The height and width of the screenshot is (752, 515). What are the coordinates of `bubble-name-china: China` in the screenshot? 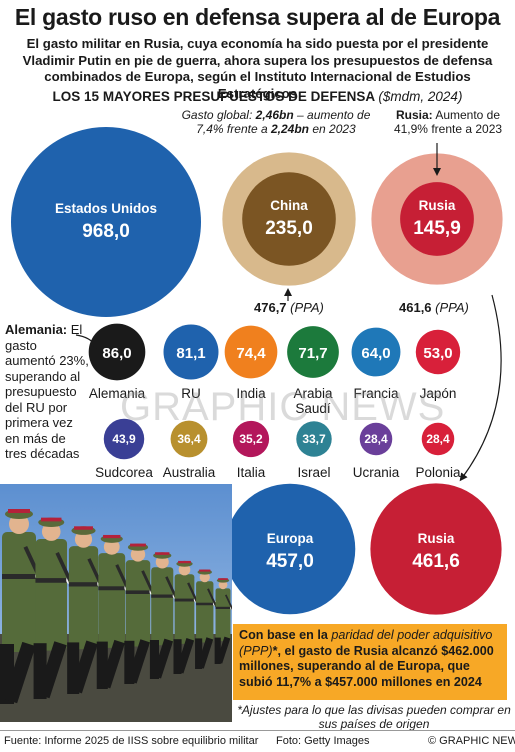 It's located at (289, 205).